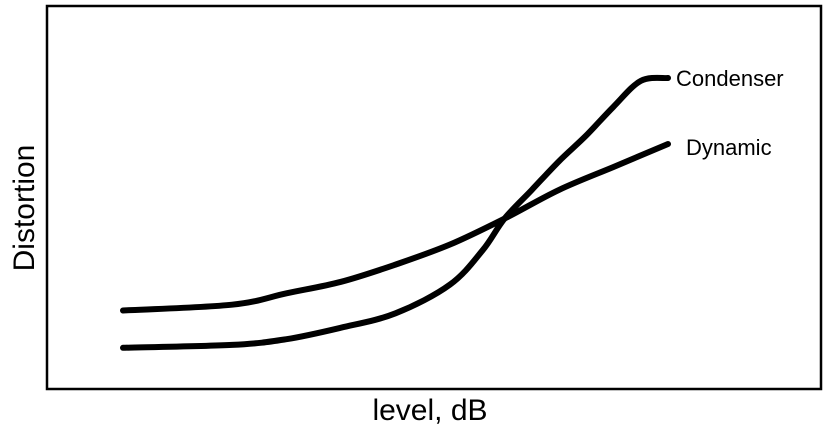  Describe the element at coordinates (729, 147) in the screenshot. I see `series-label-dynamic: Dynamic` at that location.